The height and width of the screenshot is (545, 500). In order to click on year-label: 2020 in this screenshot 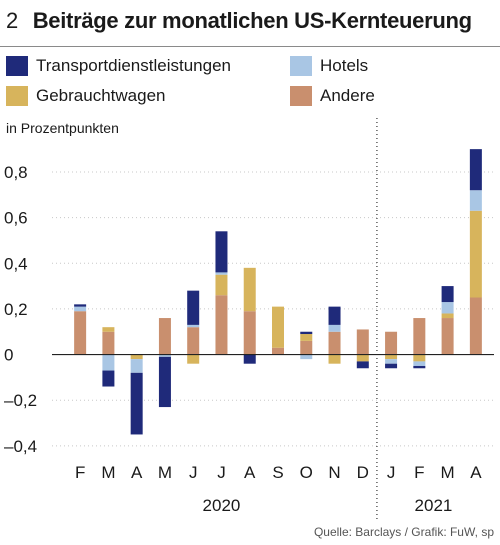, I will do `click(222, 505)`.